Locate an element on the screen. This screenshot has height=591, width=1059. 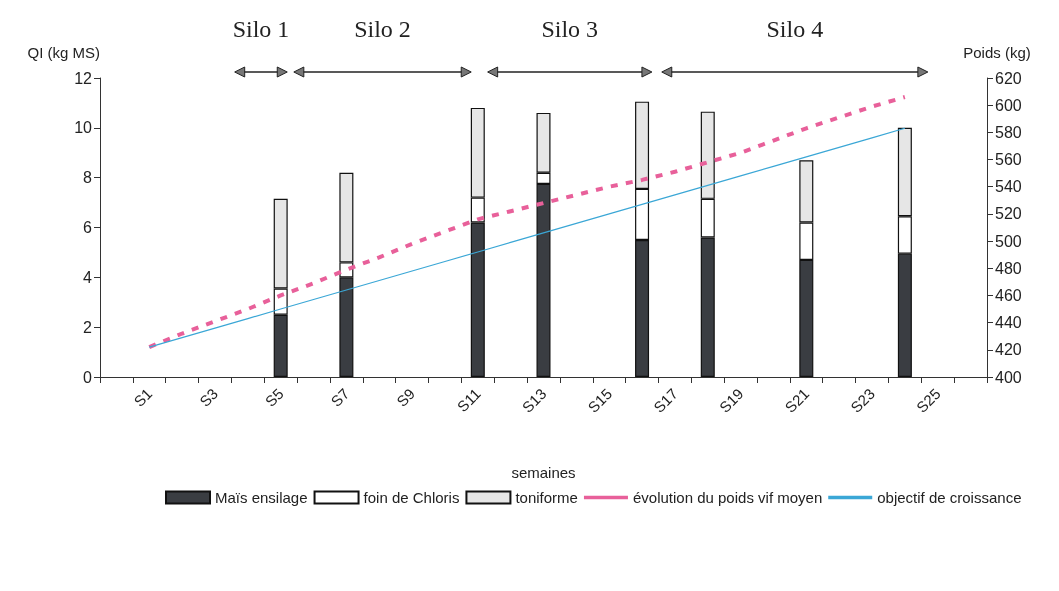
y-tick-label: 8 is located at coordinates (88, 178).